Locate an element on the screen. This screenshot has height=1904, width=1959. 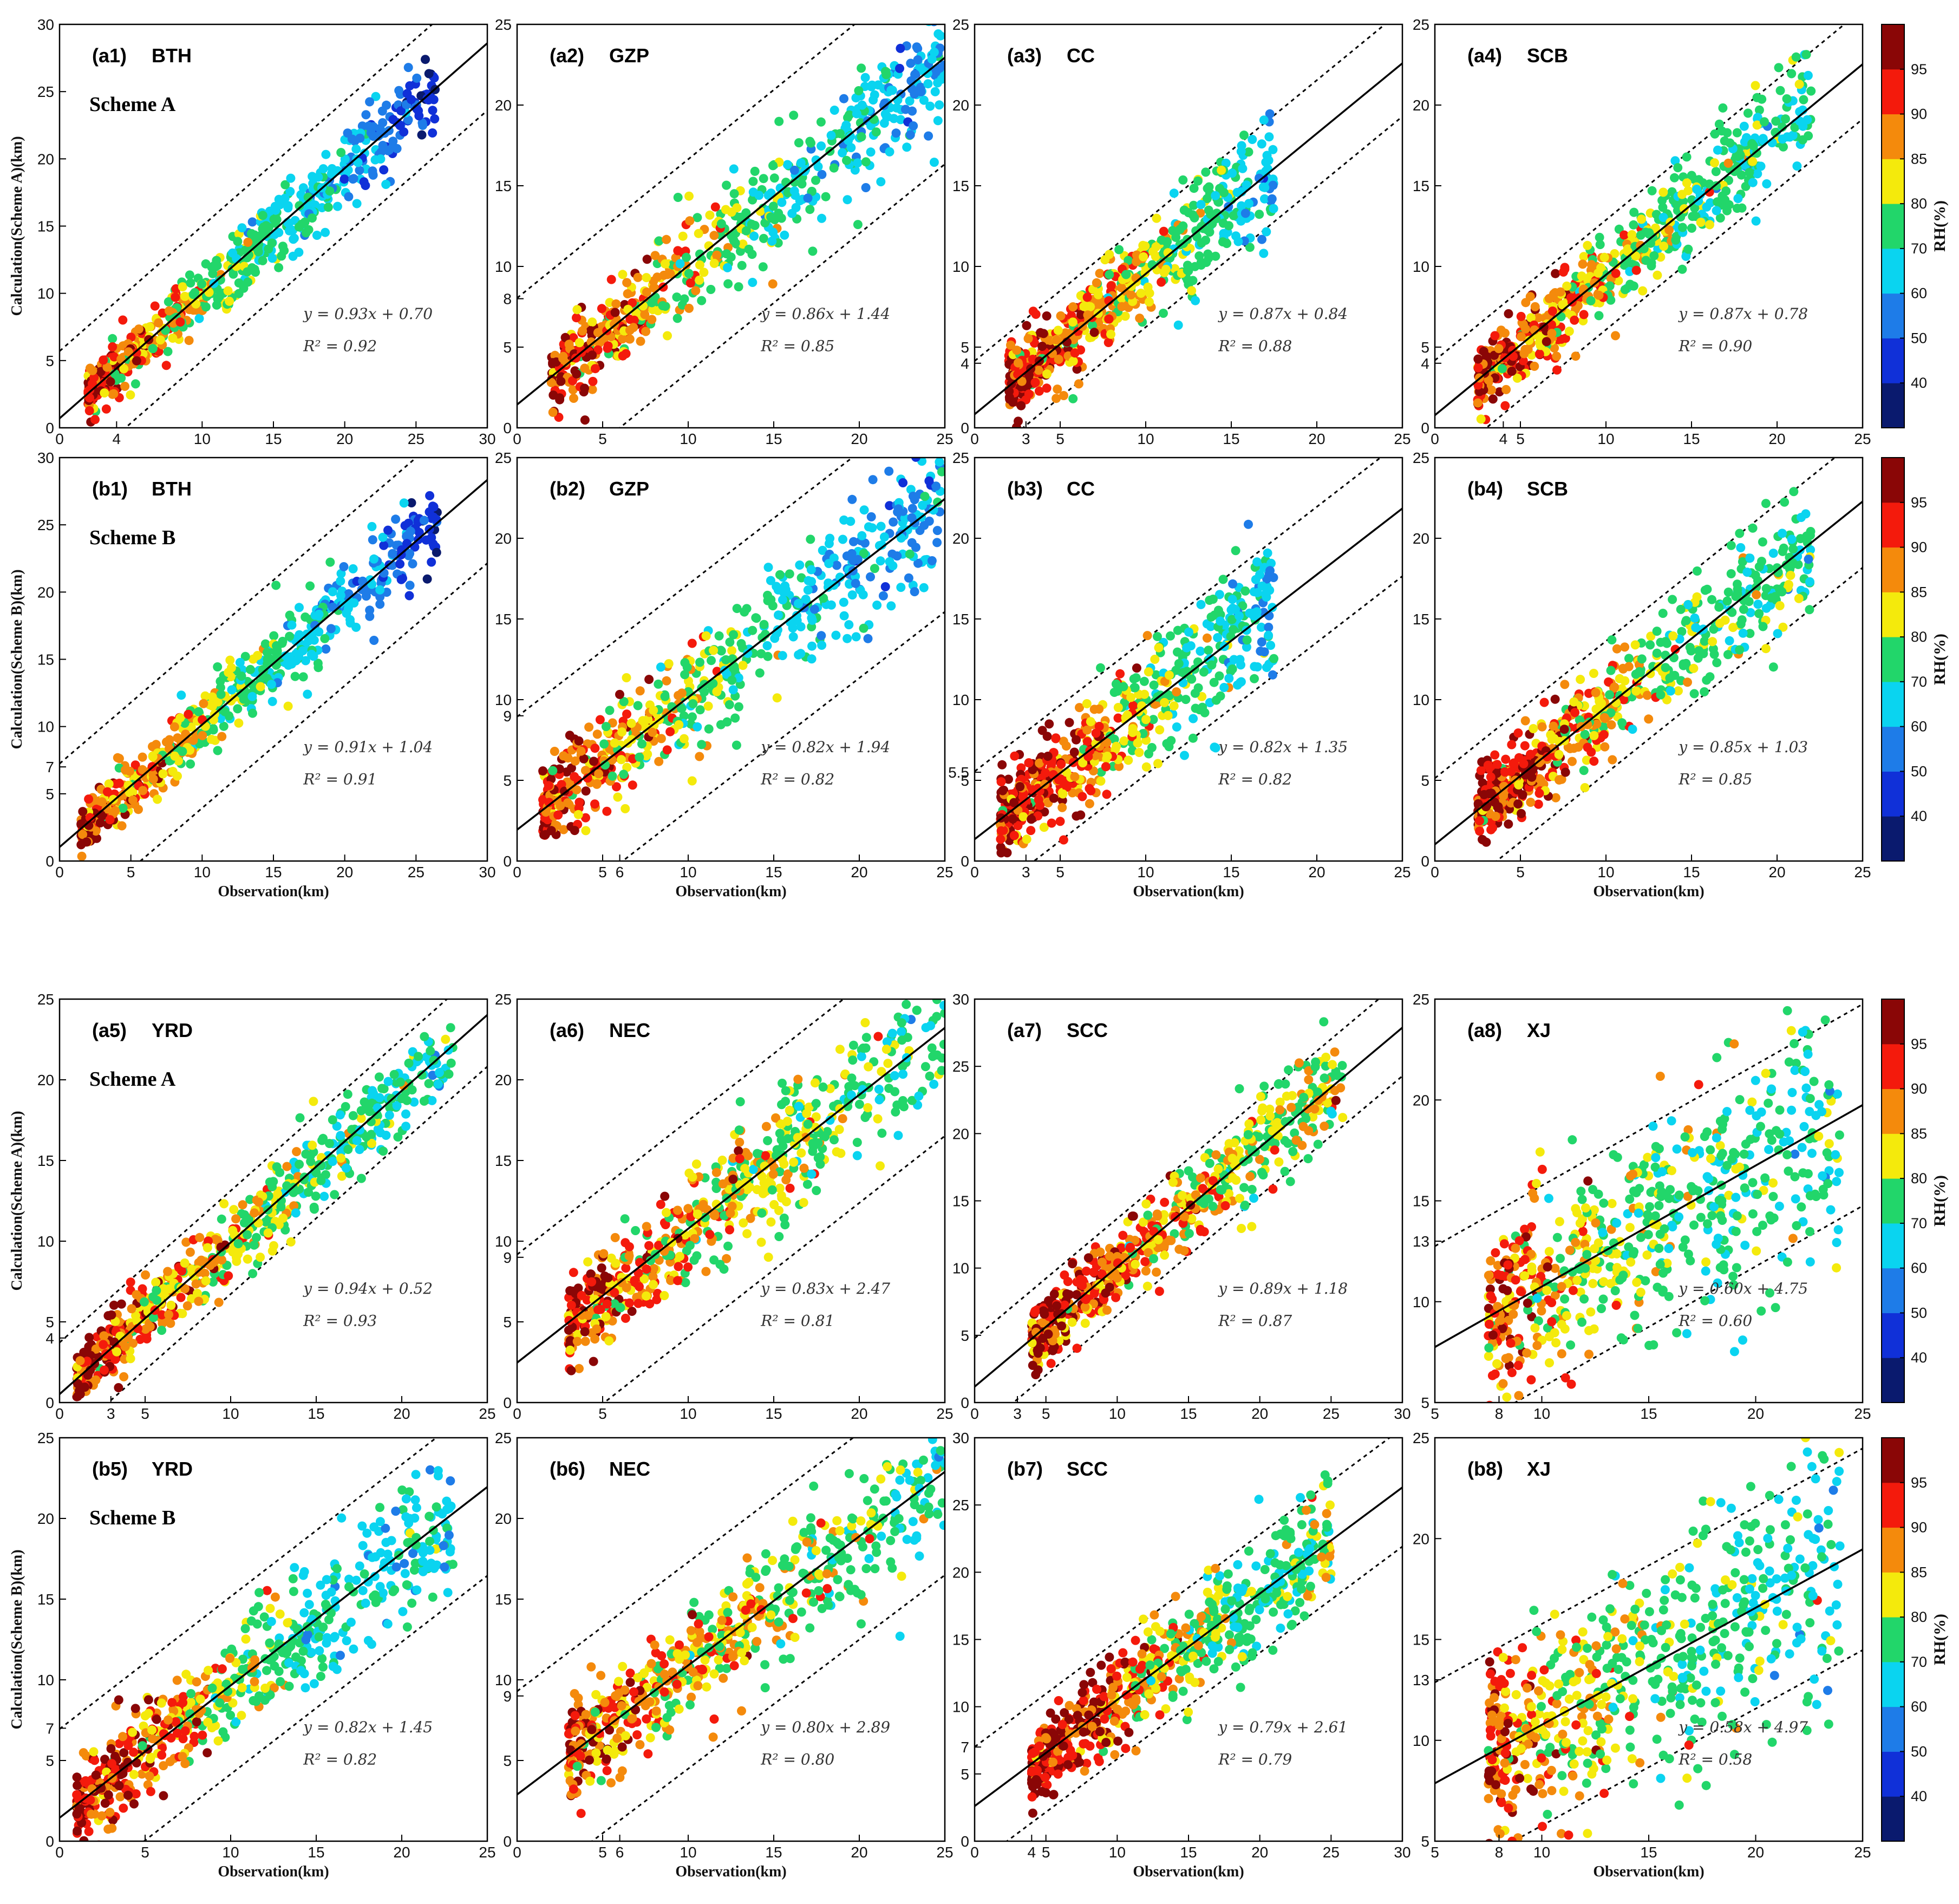
x-tick-label: 20 is located at coordinates (1316, 439).